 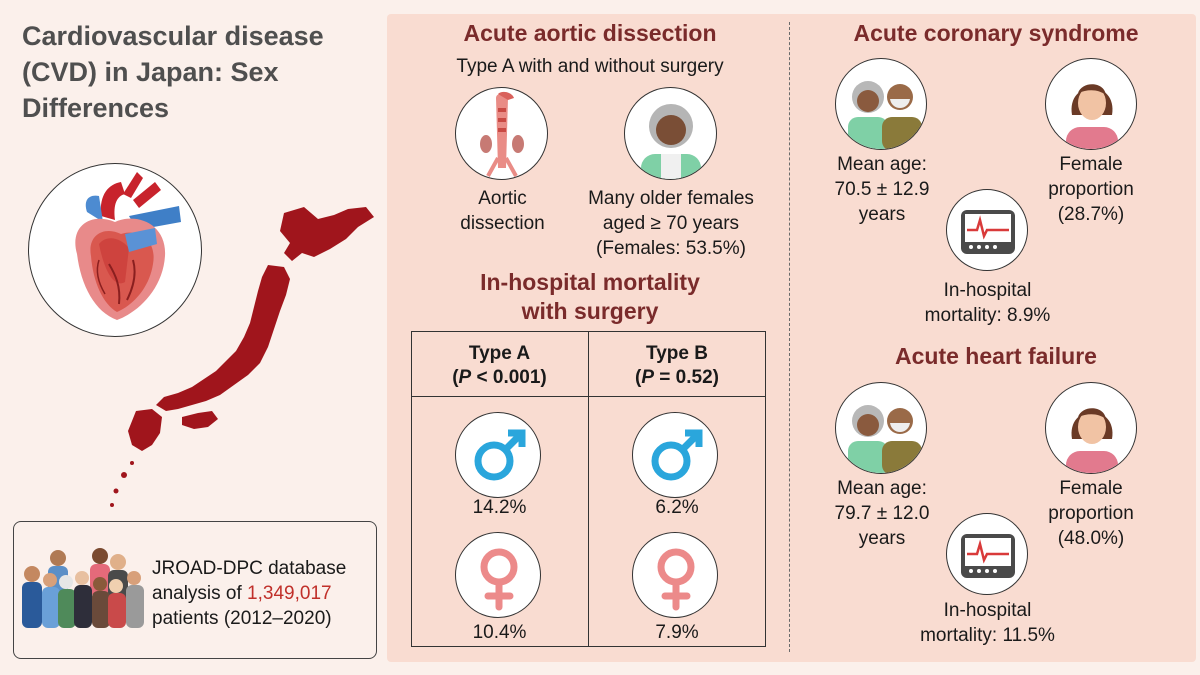 What do you see at coordinates (882, 513) in the screenshot?
I see `ahf-mean-age: Mean age: 79.7 ± 12.0 years` at bounding box center [882, 513].